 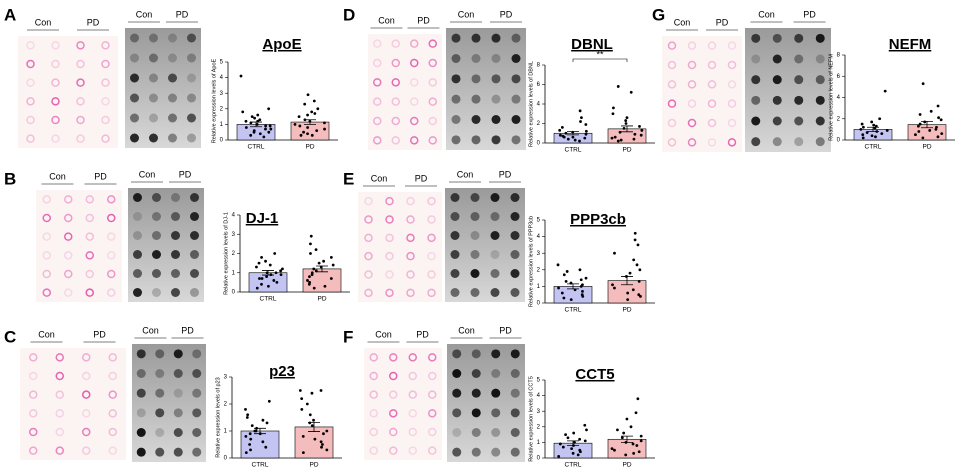 I want to click on panel-letter: D, so click(x=349, y=14).